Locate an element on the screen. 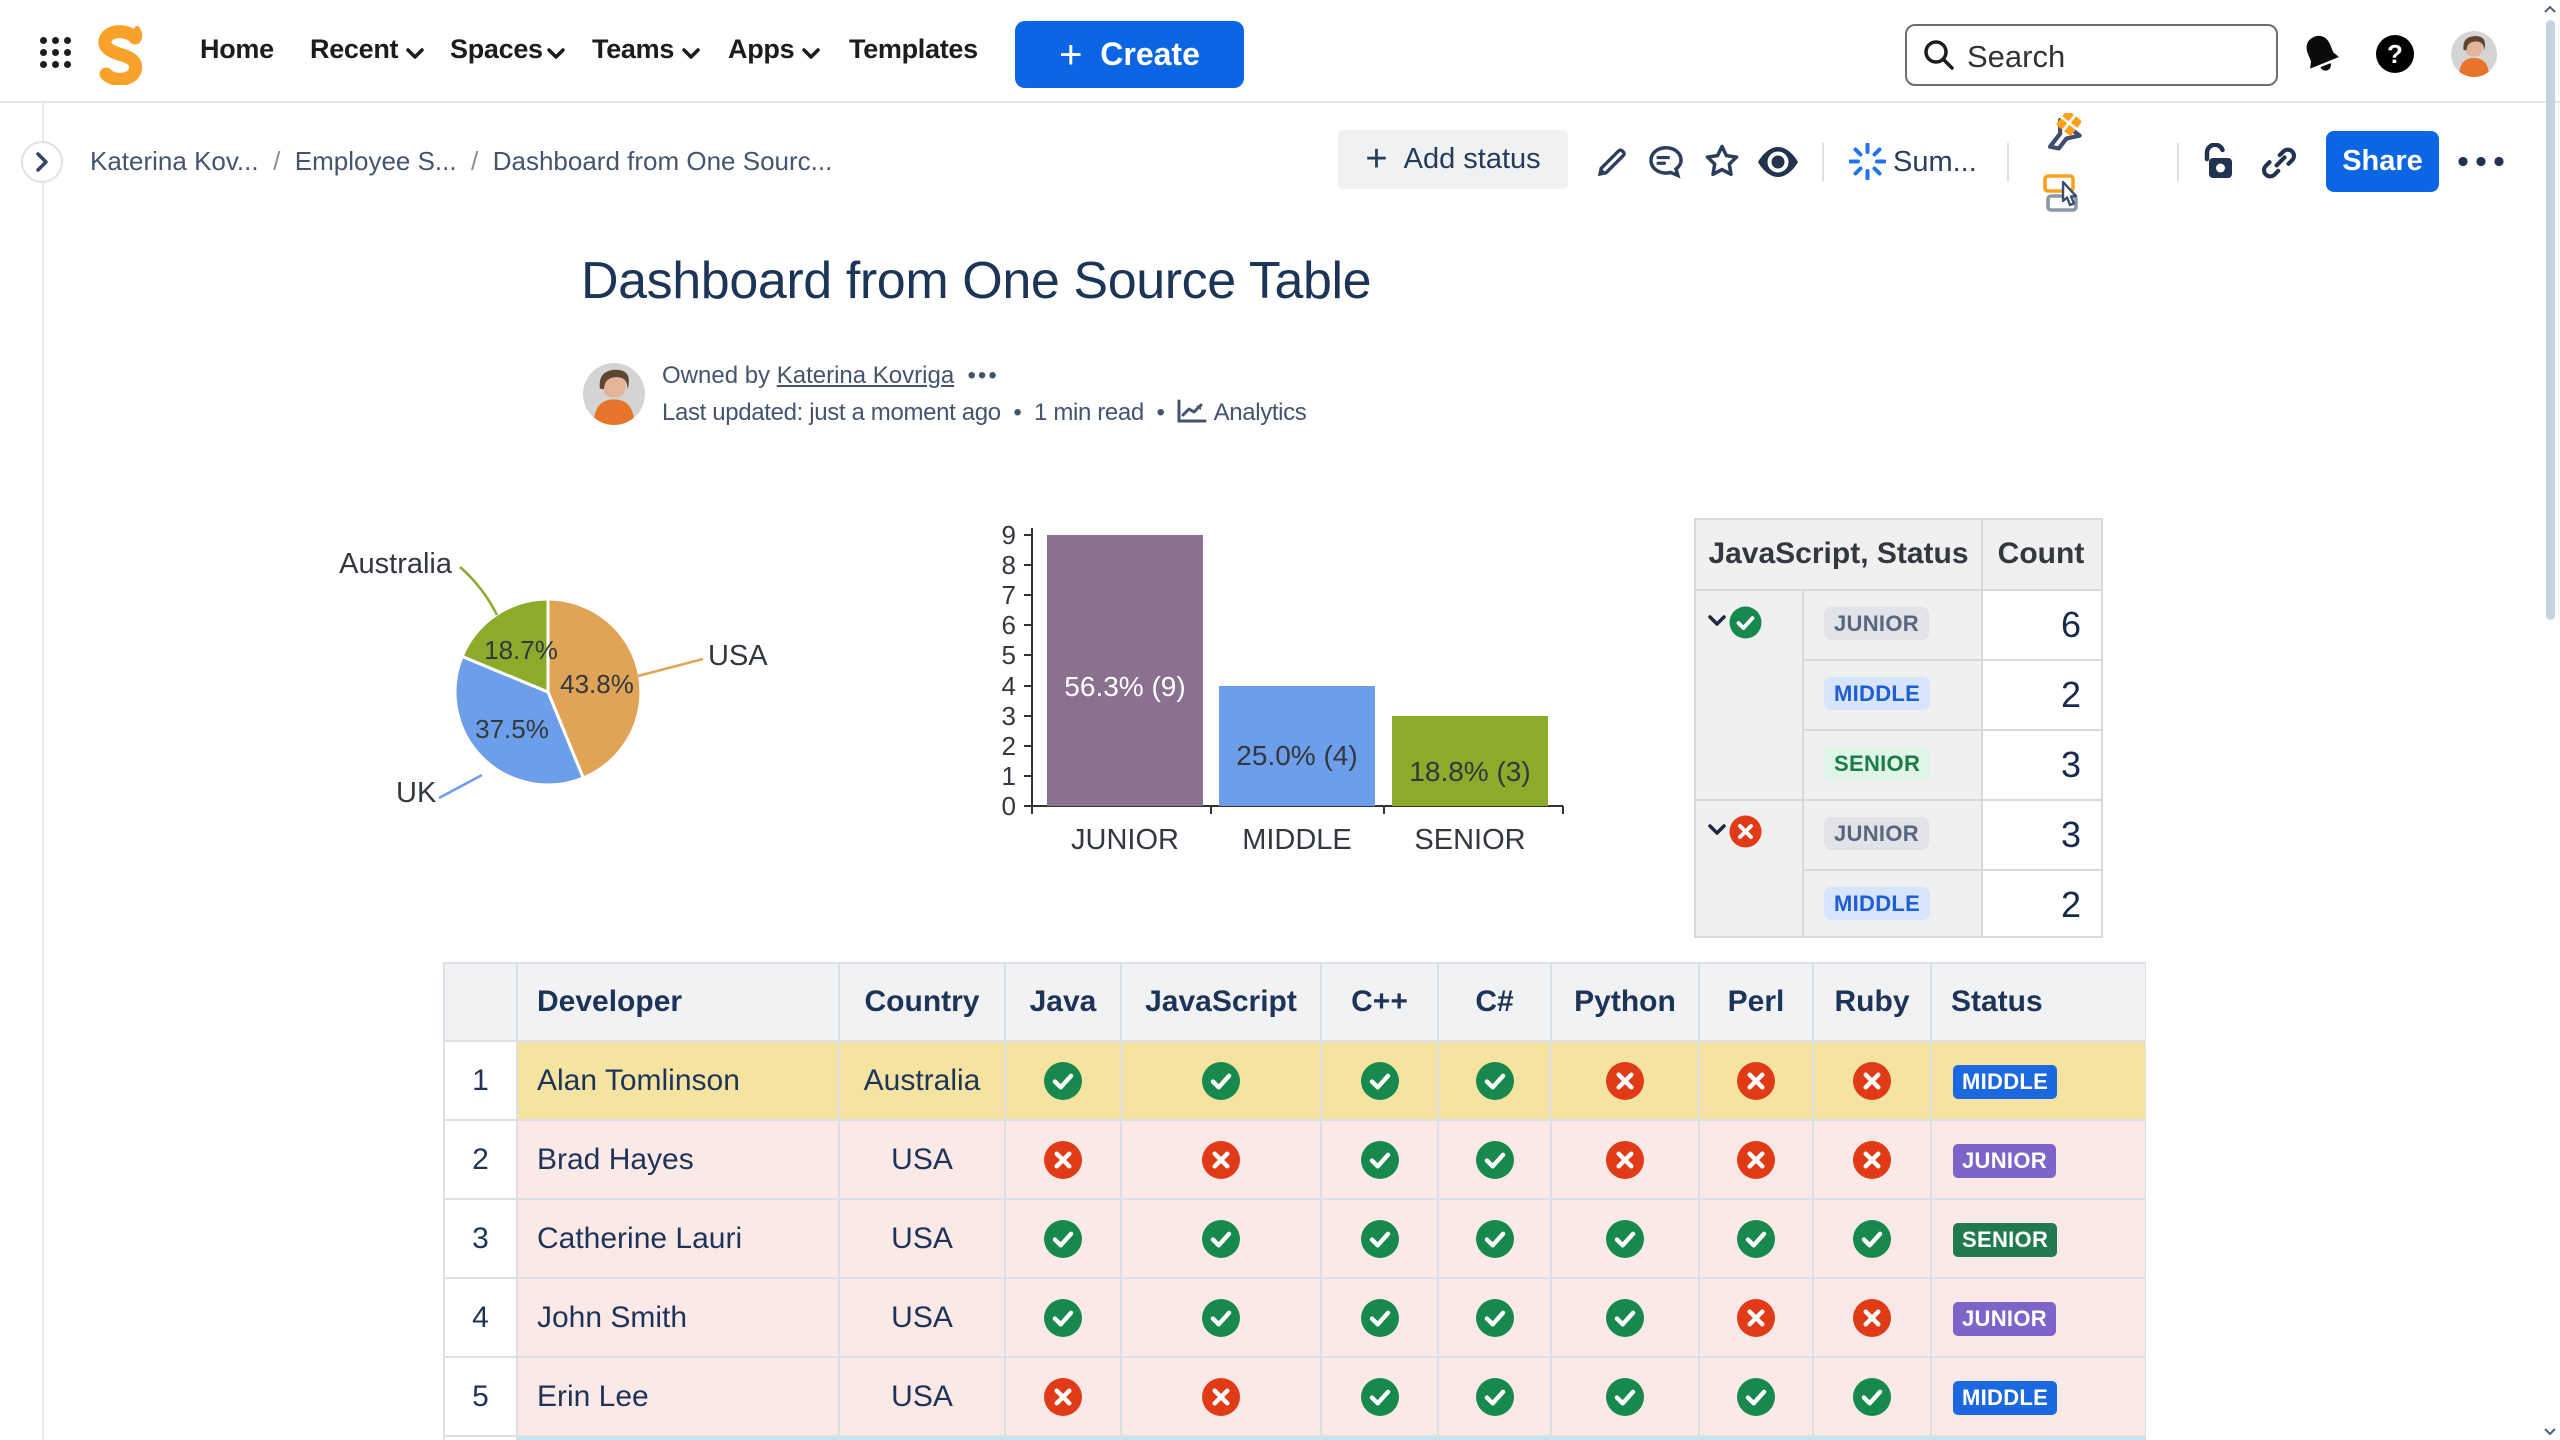 The image size is (2560, 1440). svg-text: 4 is located at coordinates (1009, 686).